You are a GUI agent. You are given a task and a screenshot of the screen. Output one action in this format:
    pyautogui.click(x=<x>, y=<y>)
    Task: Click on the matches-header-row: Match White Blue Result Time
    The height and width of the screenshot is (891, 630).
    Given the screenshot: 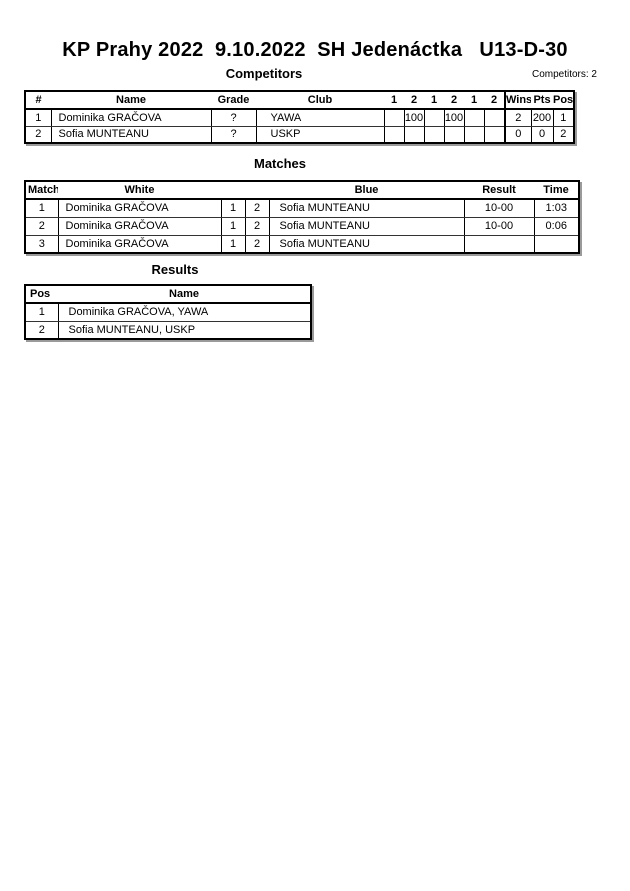 What is the action you would take?
    pyautogui.click(x=302, y=190)
    